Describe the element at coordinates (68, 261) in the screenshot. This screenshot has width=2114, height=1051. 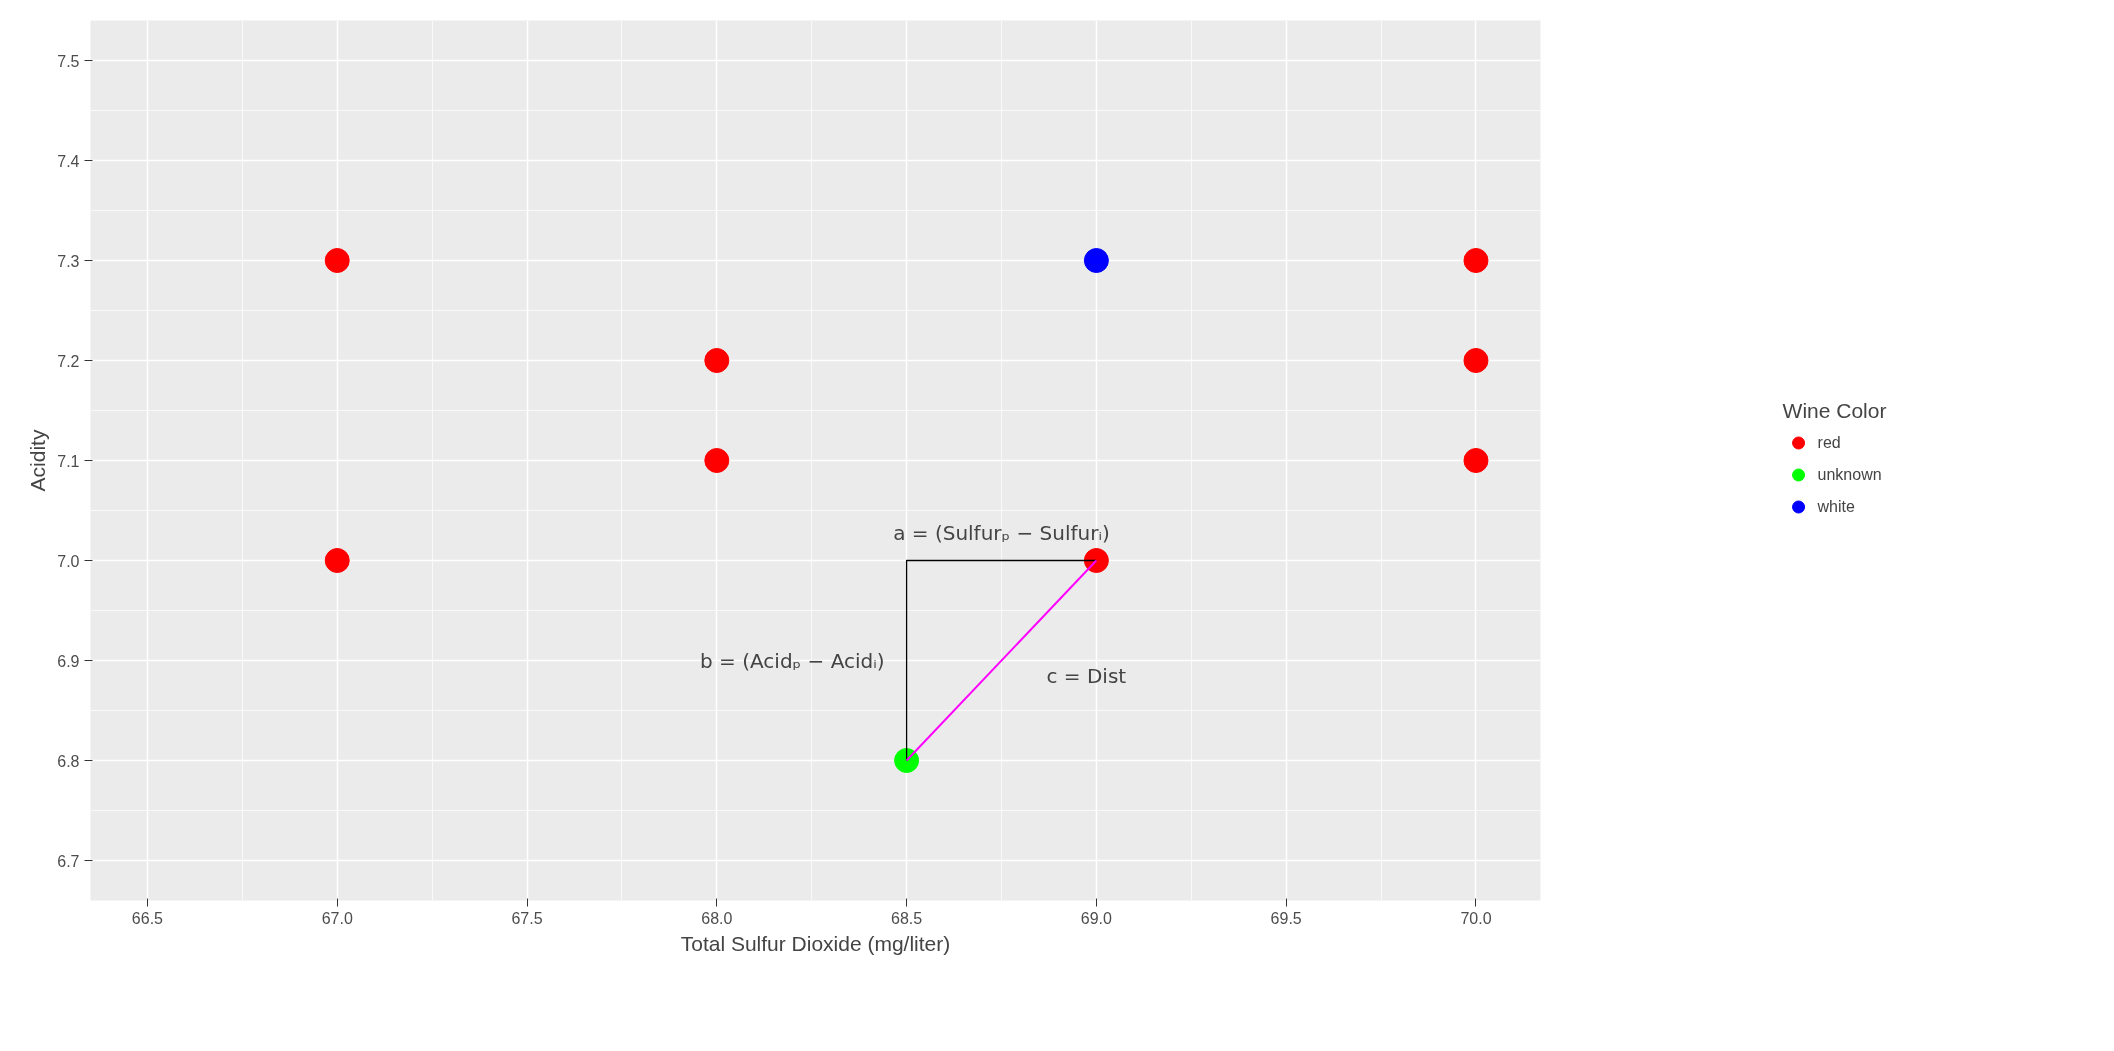
I see `y-tick-label: 7.3` at that location.